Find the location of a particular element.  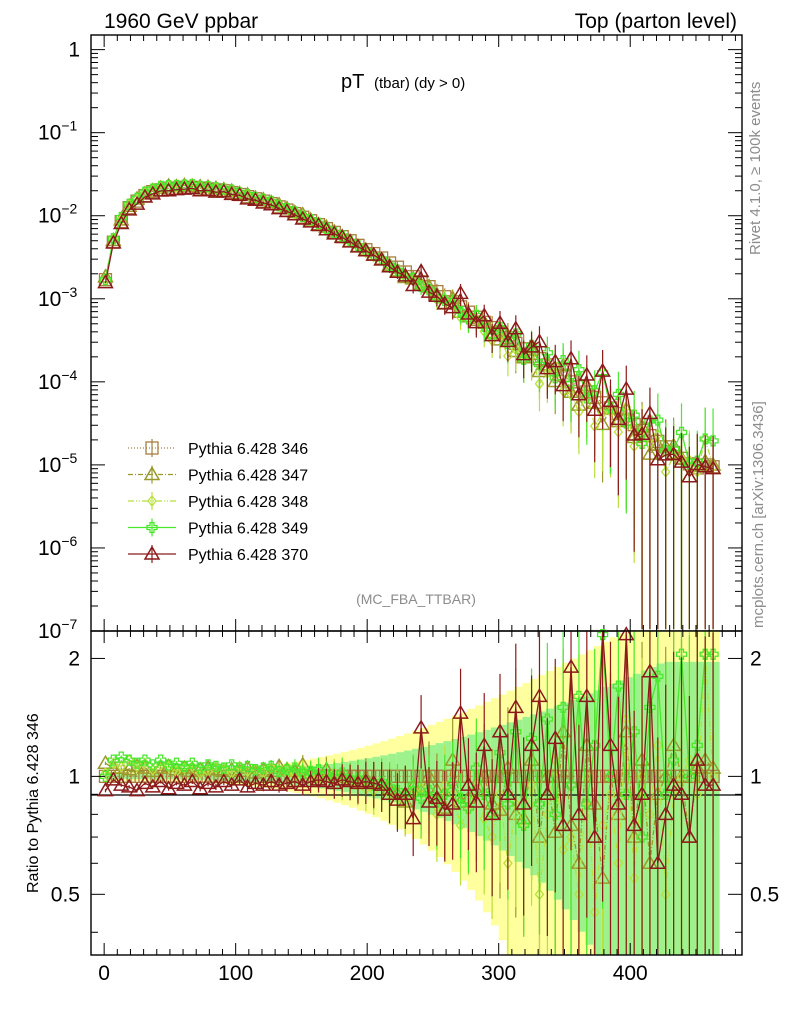

y-tick-label: 10⁻⁷ is located at coordinates (58, 629).